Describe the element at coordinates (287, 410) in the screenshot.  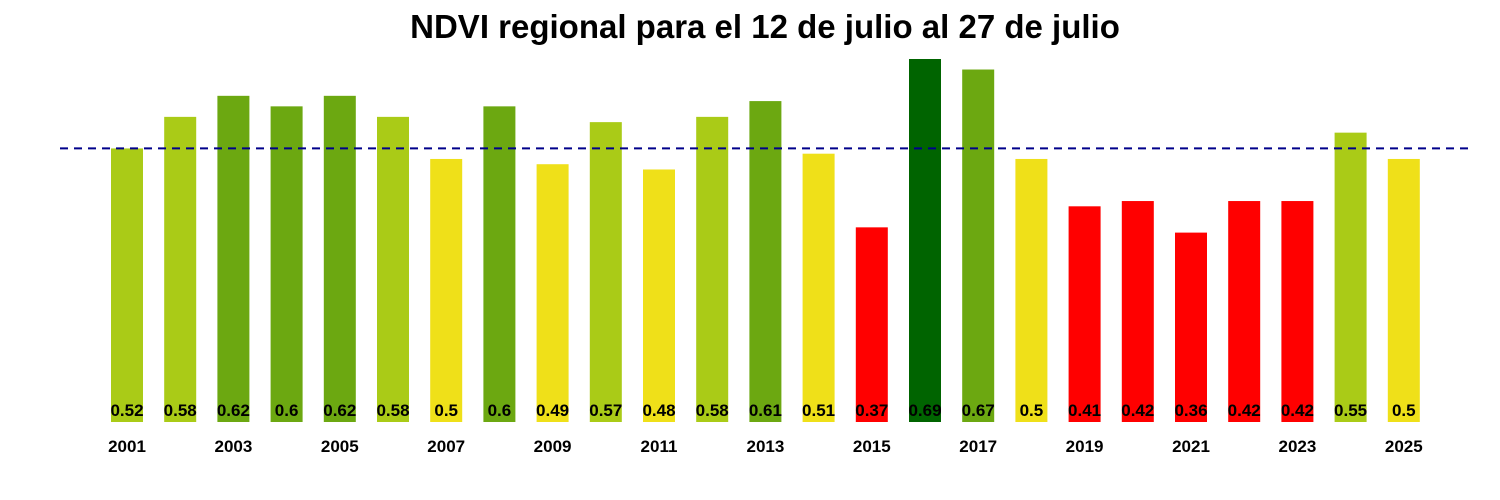
I see `data-label-2004: 0.6` at that location.